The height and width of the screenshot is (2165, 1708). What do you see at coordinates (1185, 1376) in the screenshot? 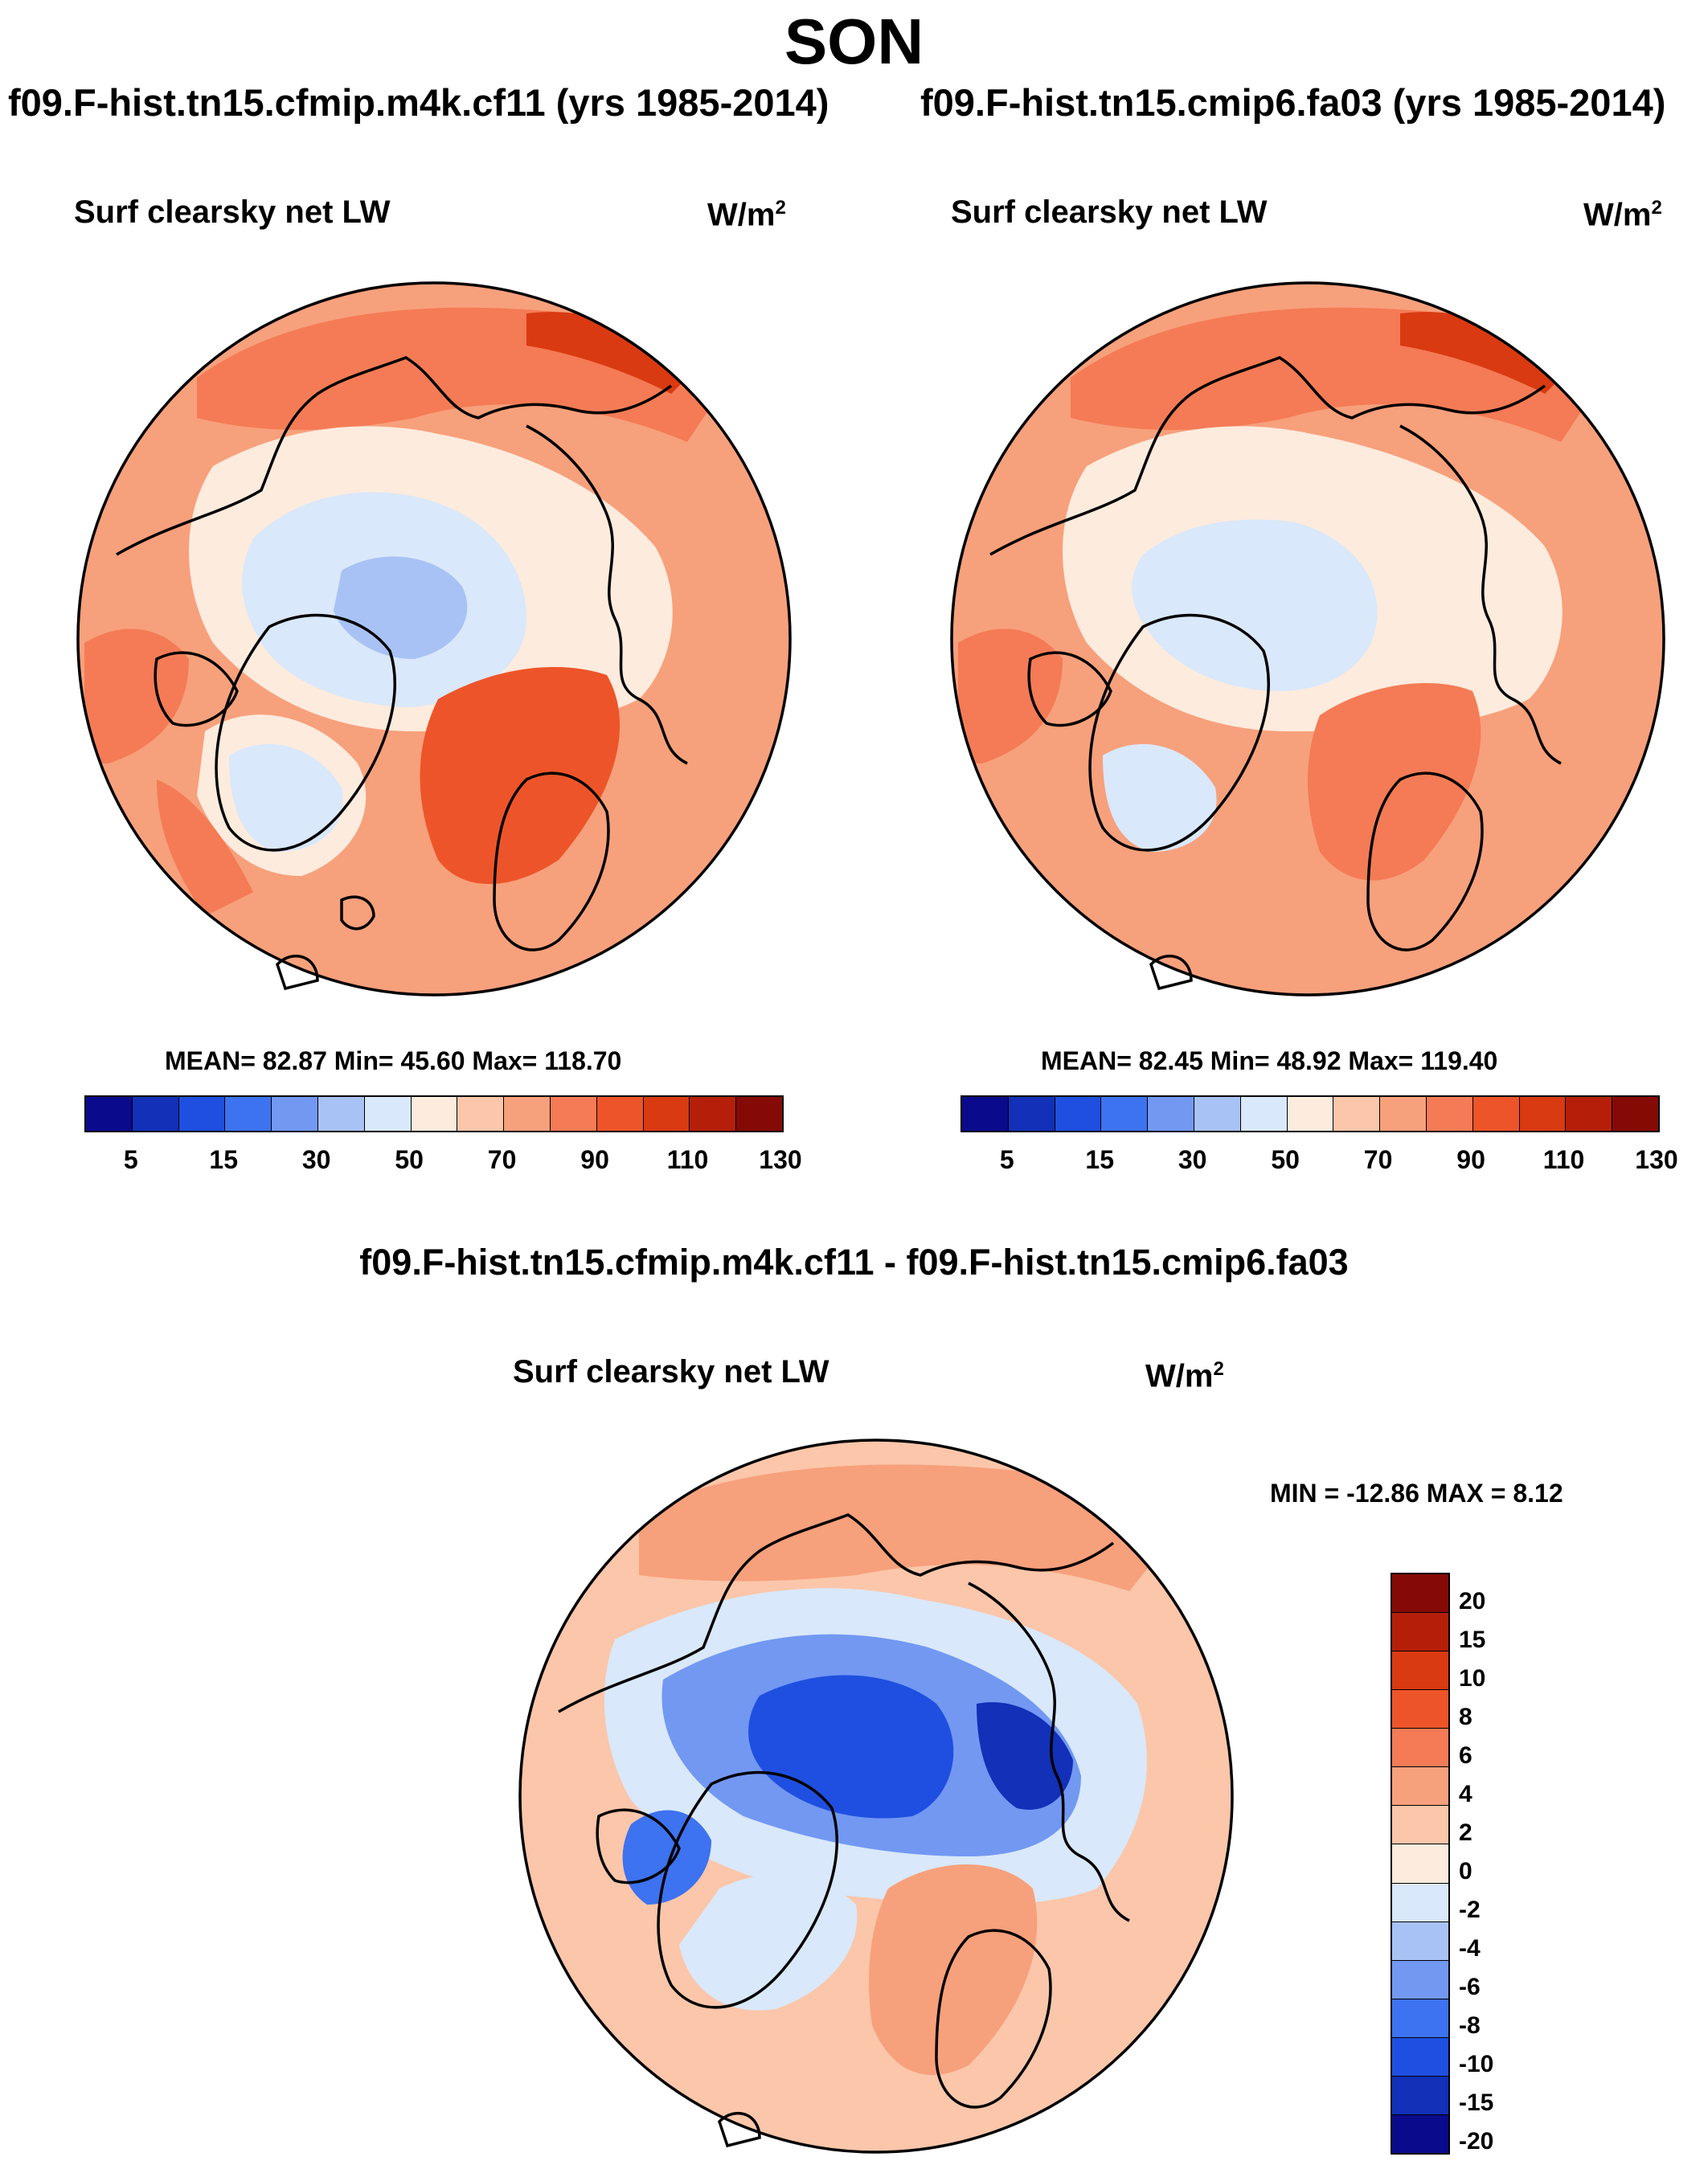
I see `difference-units: W/m2` at bounding box center [1185, 1376].